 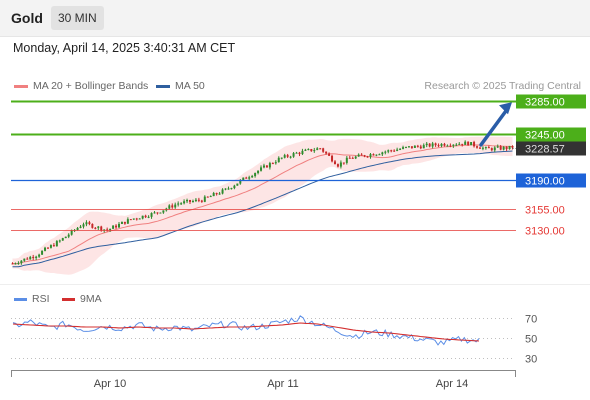 What do you see at coordinates (77, 18) in the screenshot?
I see `interval-button: 30 MIN` at bounding box center [77, 18].